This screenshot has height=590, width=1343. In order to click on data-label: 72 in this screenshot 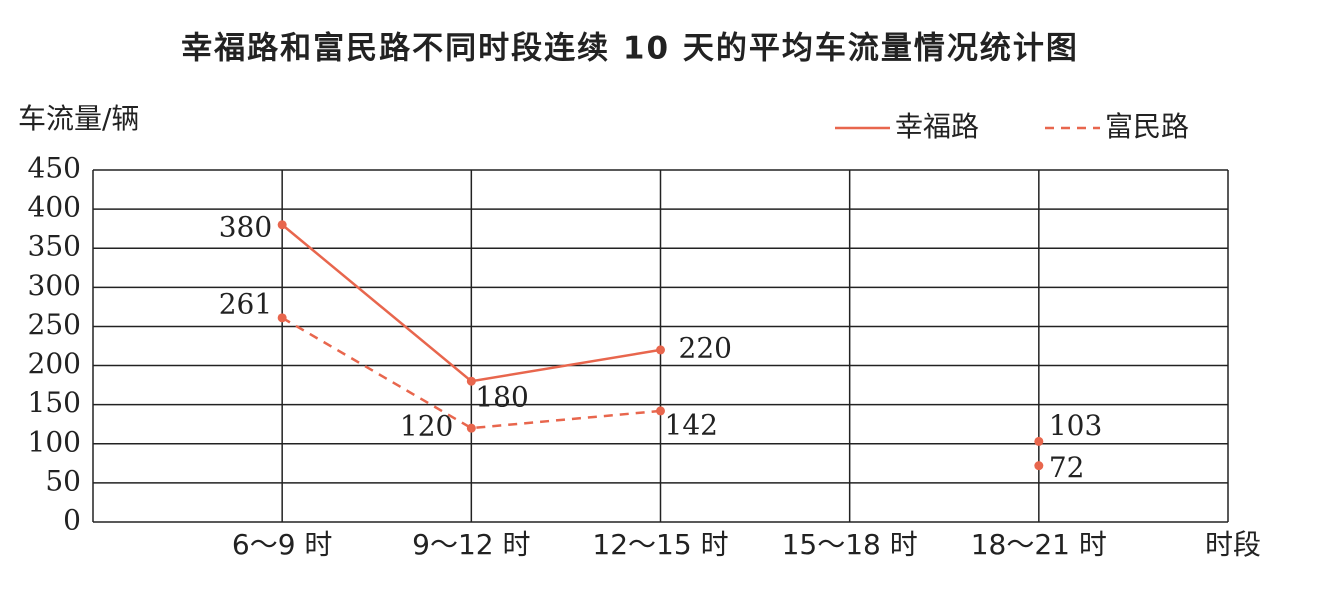, I will do `click(1067, 467)`.